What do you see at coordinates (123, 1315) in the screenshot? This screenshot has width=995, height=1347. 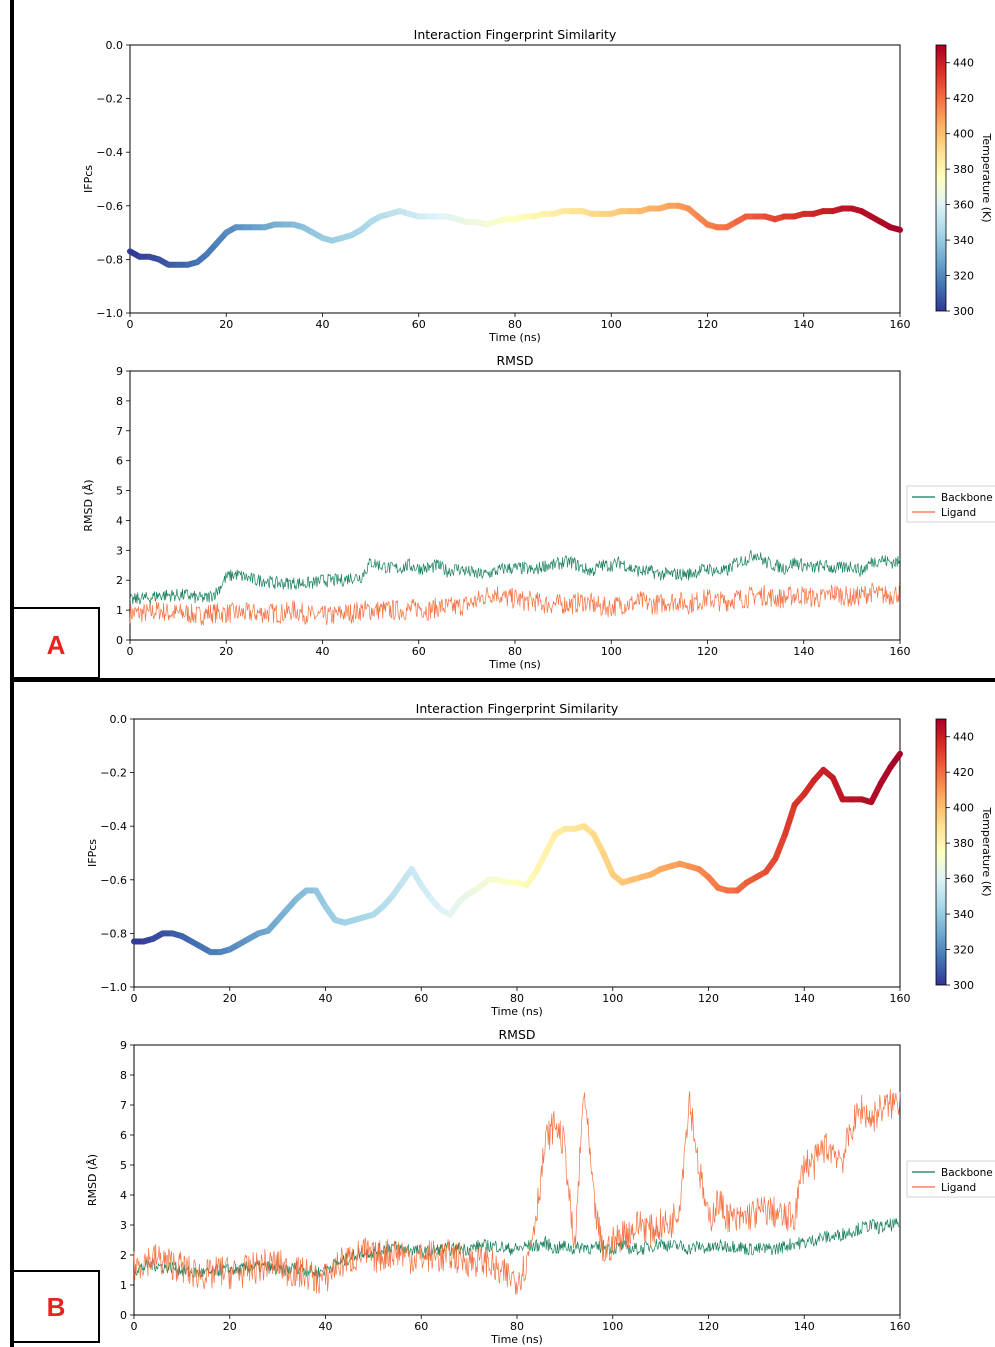 I see `y-tick-label: 0` at bounding box center [123, 1315].